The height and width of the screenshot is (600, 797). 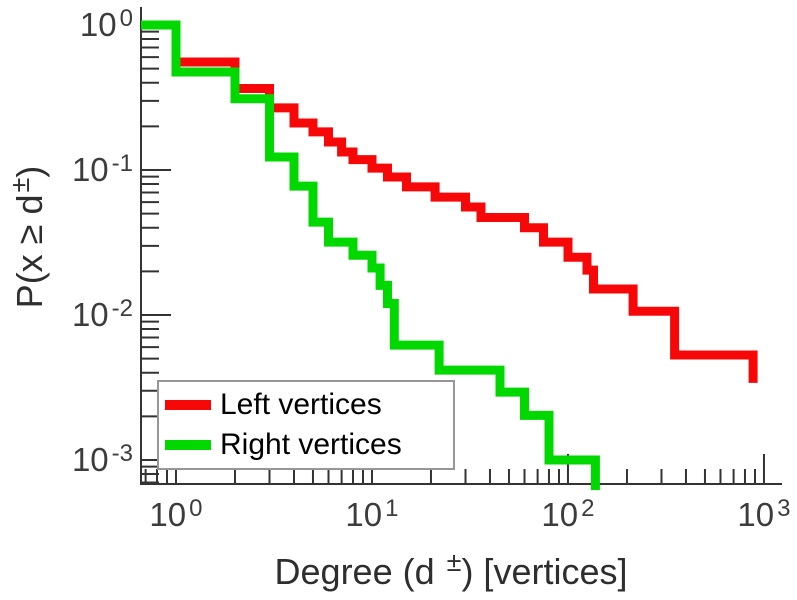 I want to click on y-axis-label-post: ), so click(x=29, y=171).